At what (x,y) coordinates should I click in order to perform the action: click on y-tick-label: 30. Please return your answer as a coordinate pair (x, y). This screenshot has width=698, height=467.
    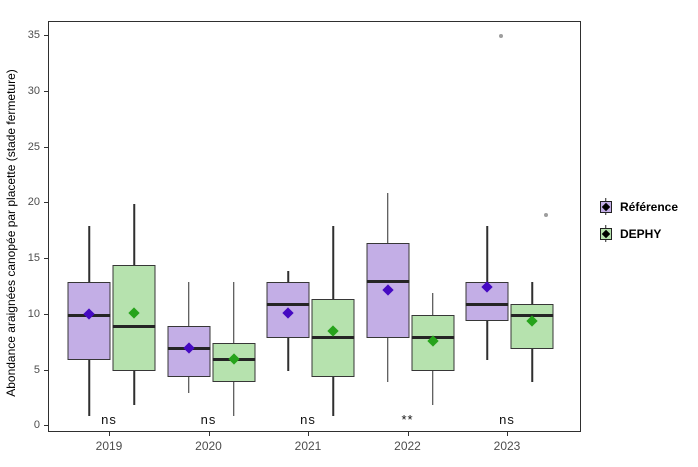
    Looking at the image, I should click on (33, 90).